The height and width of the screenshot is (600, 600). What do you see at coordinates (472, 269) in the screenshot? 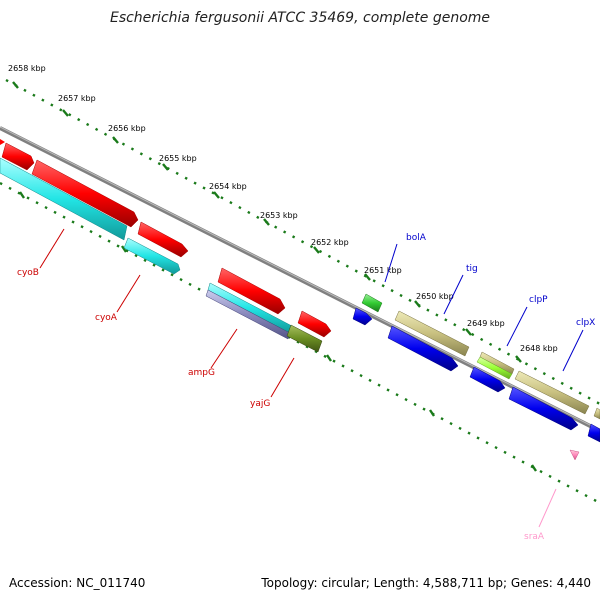
I see `gene-label-tig: tig` at bounding box center [472, 269].